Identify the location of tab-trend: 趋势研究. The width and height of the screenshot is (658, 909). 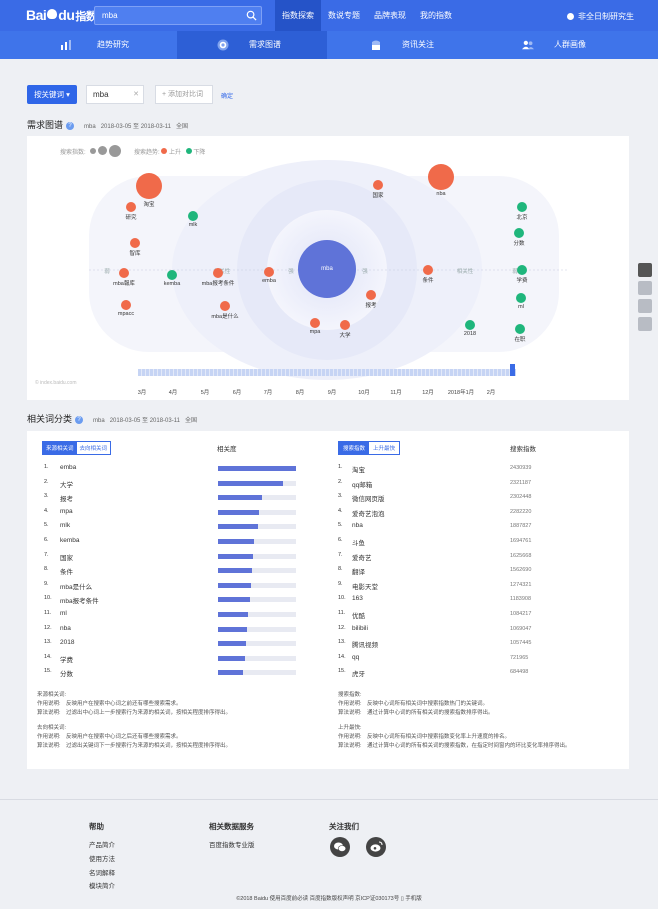
(100, 45).